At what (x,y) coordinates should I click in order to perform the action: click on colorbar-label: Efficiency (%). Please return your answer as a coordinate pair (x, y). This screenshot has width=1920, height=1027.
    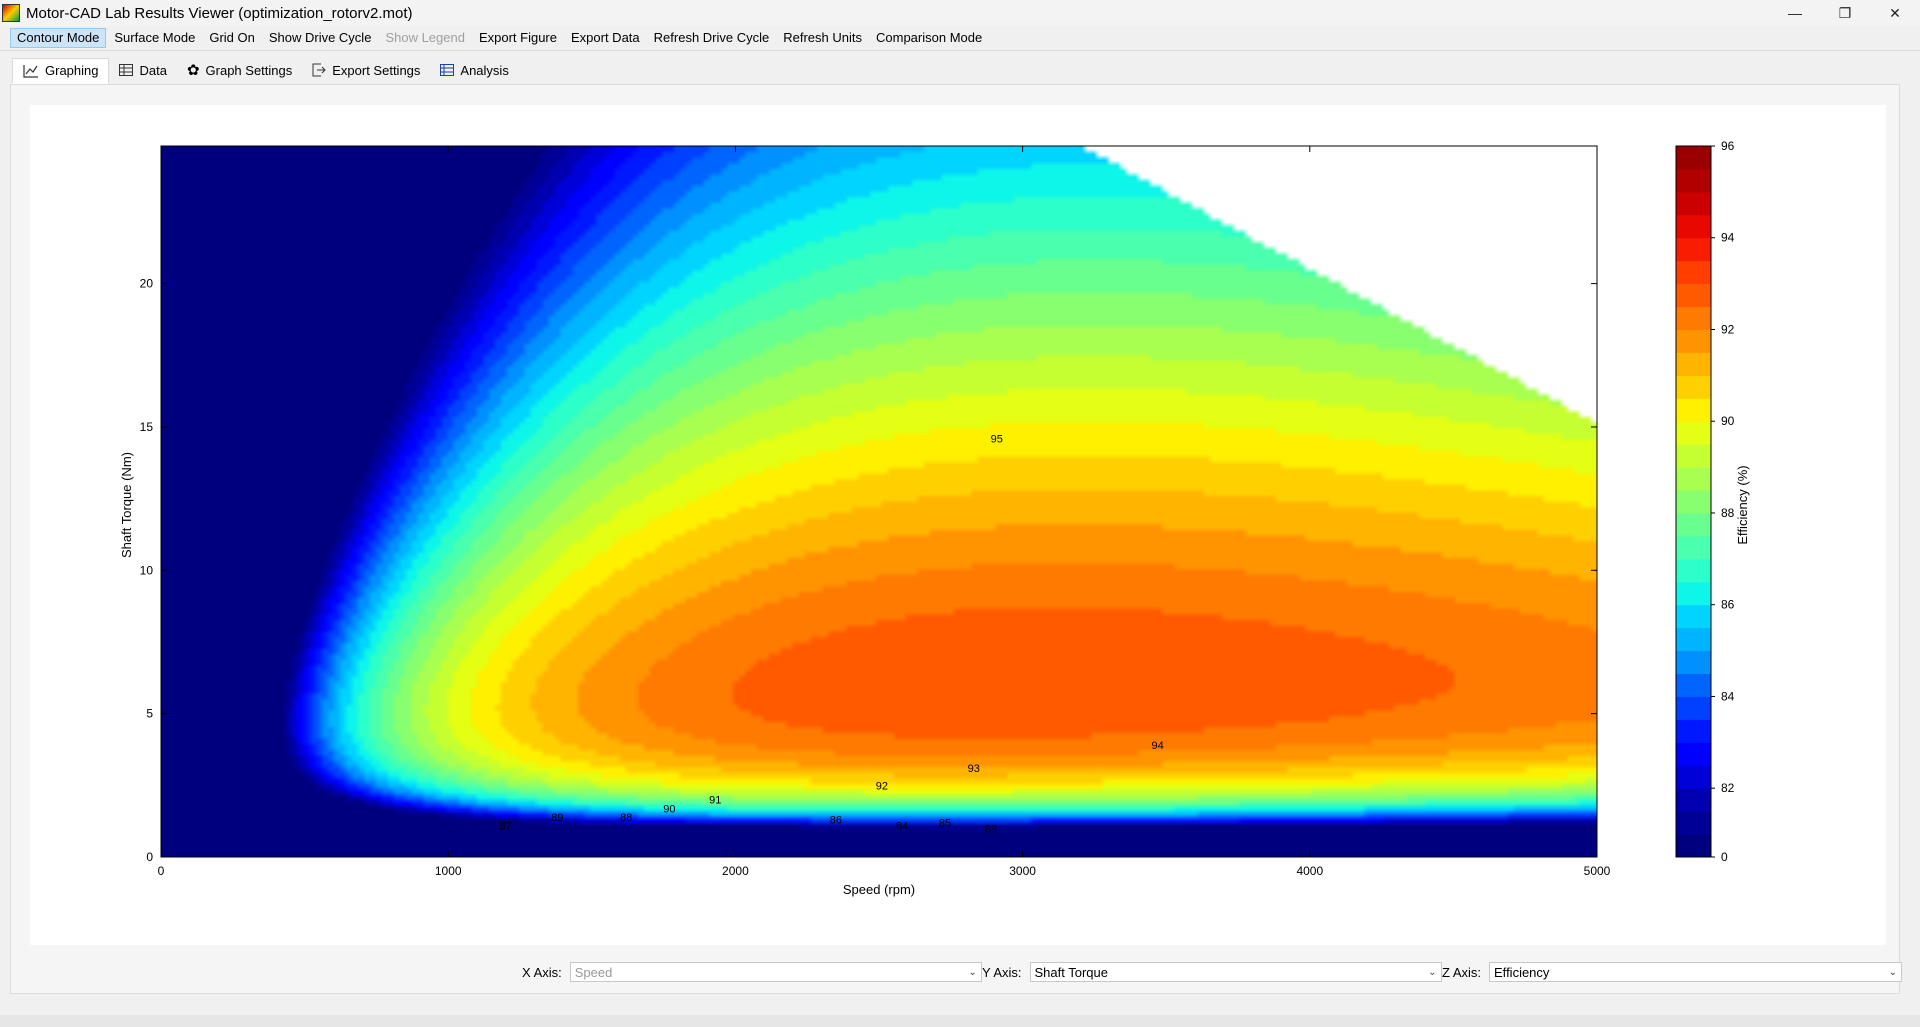
    Looking at the image, I should click on (1742, 504).